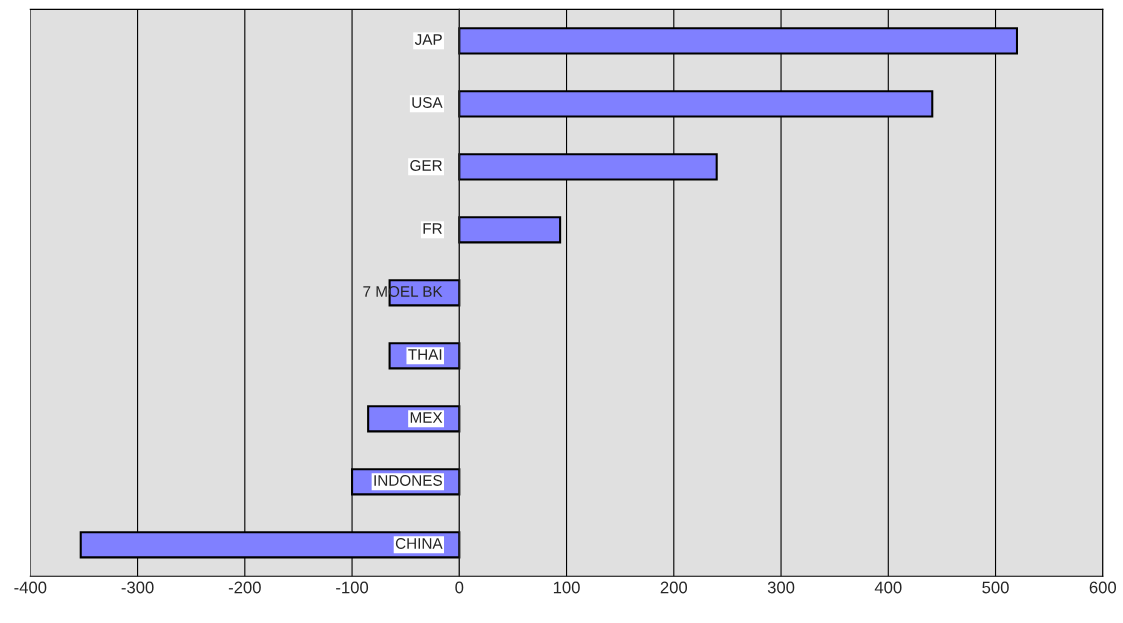 The height and width of the screenshot is (623, 1123). I want to click on y-tick-label: GER, so click(426, 165).